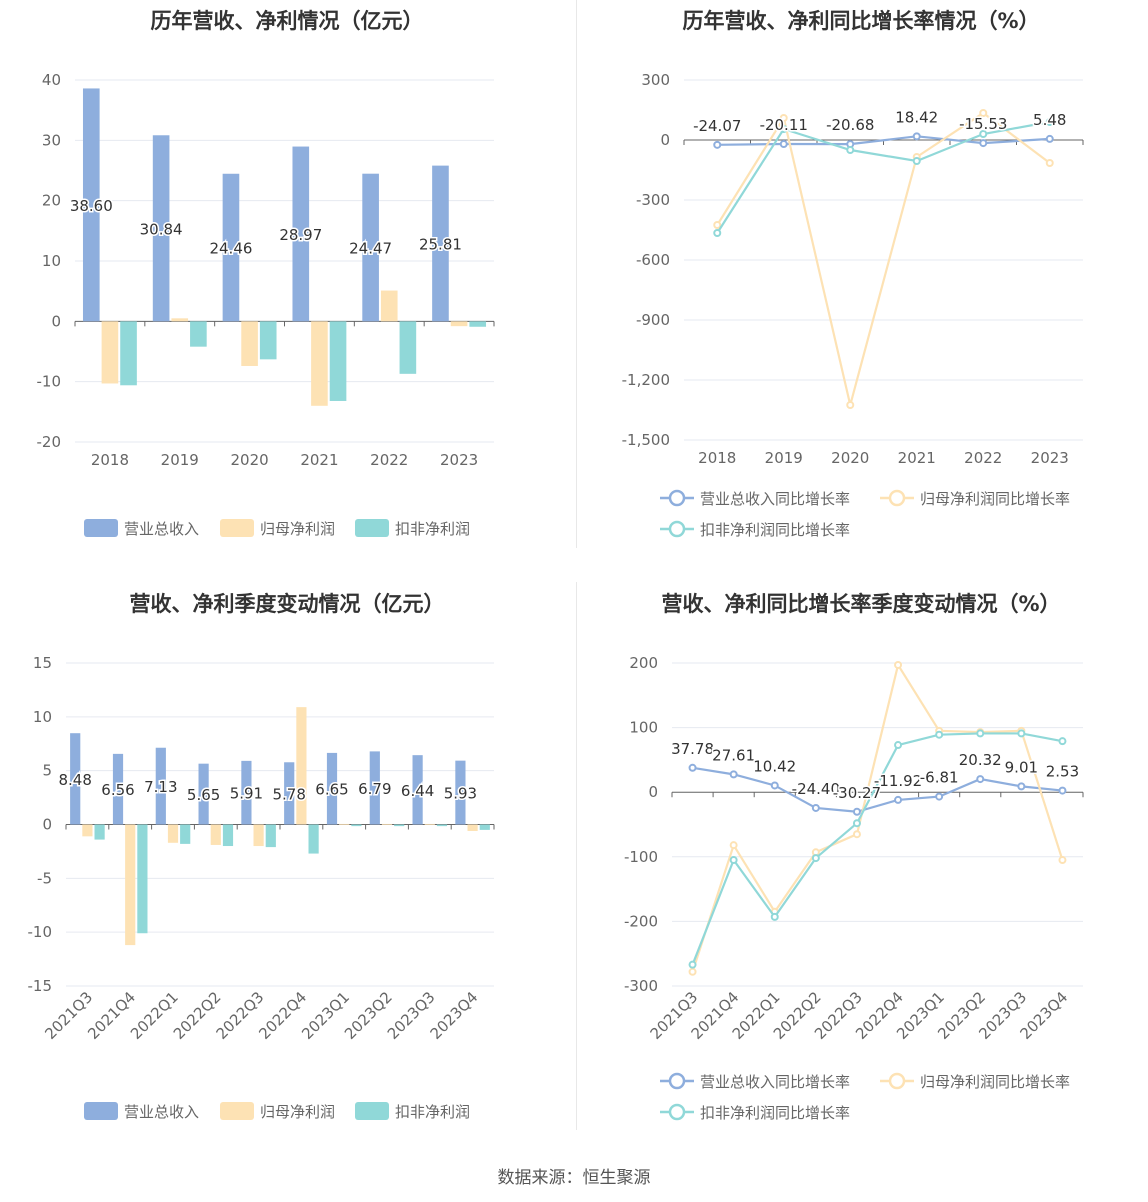 The height and width of the screenshot is (1202, 1148). I want to click on y-tick-label: -200, so click(641, 921).